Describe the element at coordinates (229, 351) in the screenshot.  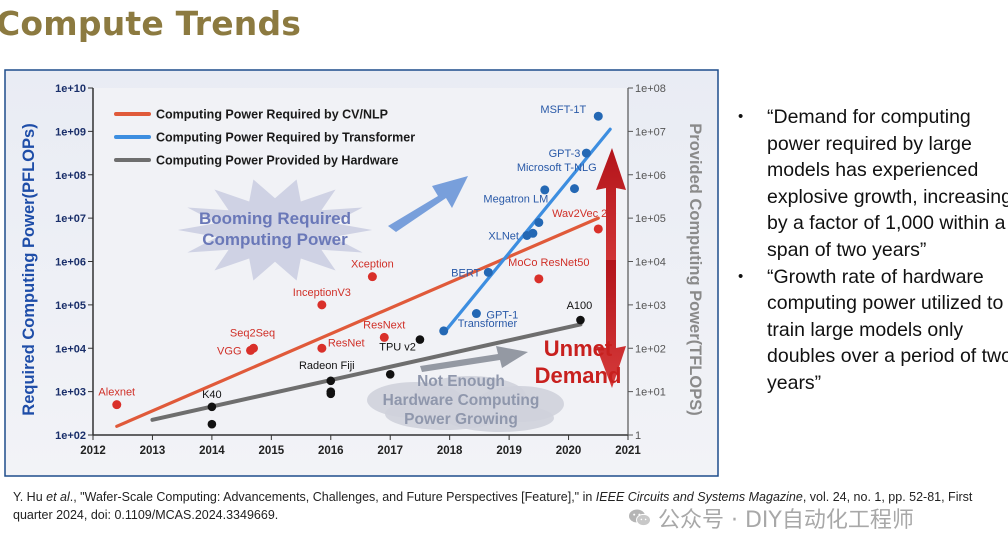
I see `data-label: VGG` at that location.